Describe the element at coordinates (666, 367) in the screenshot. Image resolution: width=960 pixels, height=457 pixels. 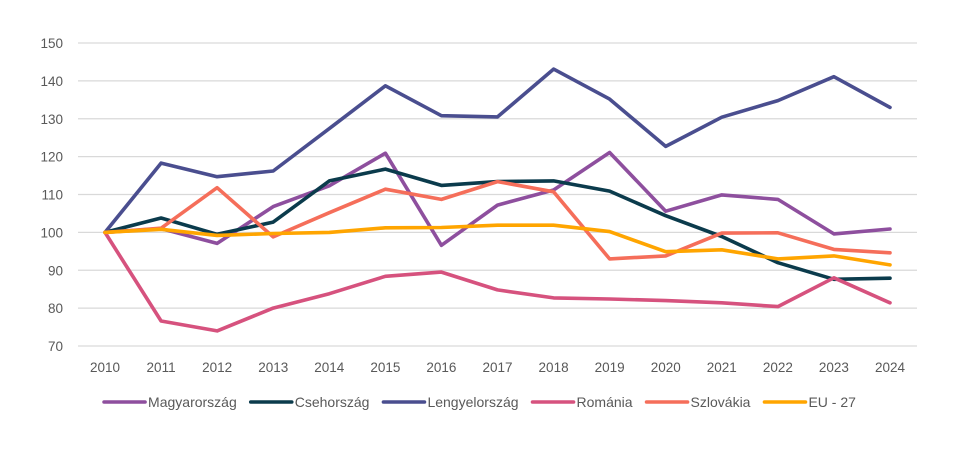
I see `x-tick-label: 2020` at that location.